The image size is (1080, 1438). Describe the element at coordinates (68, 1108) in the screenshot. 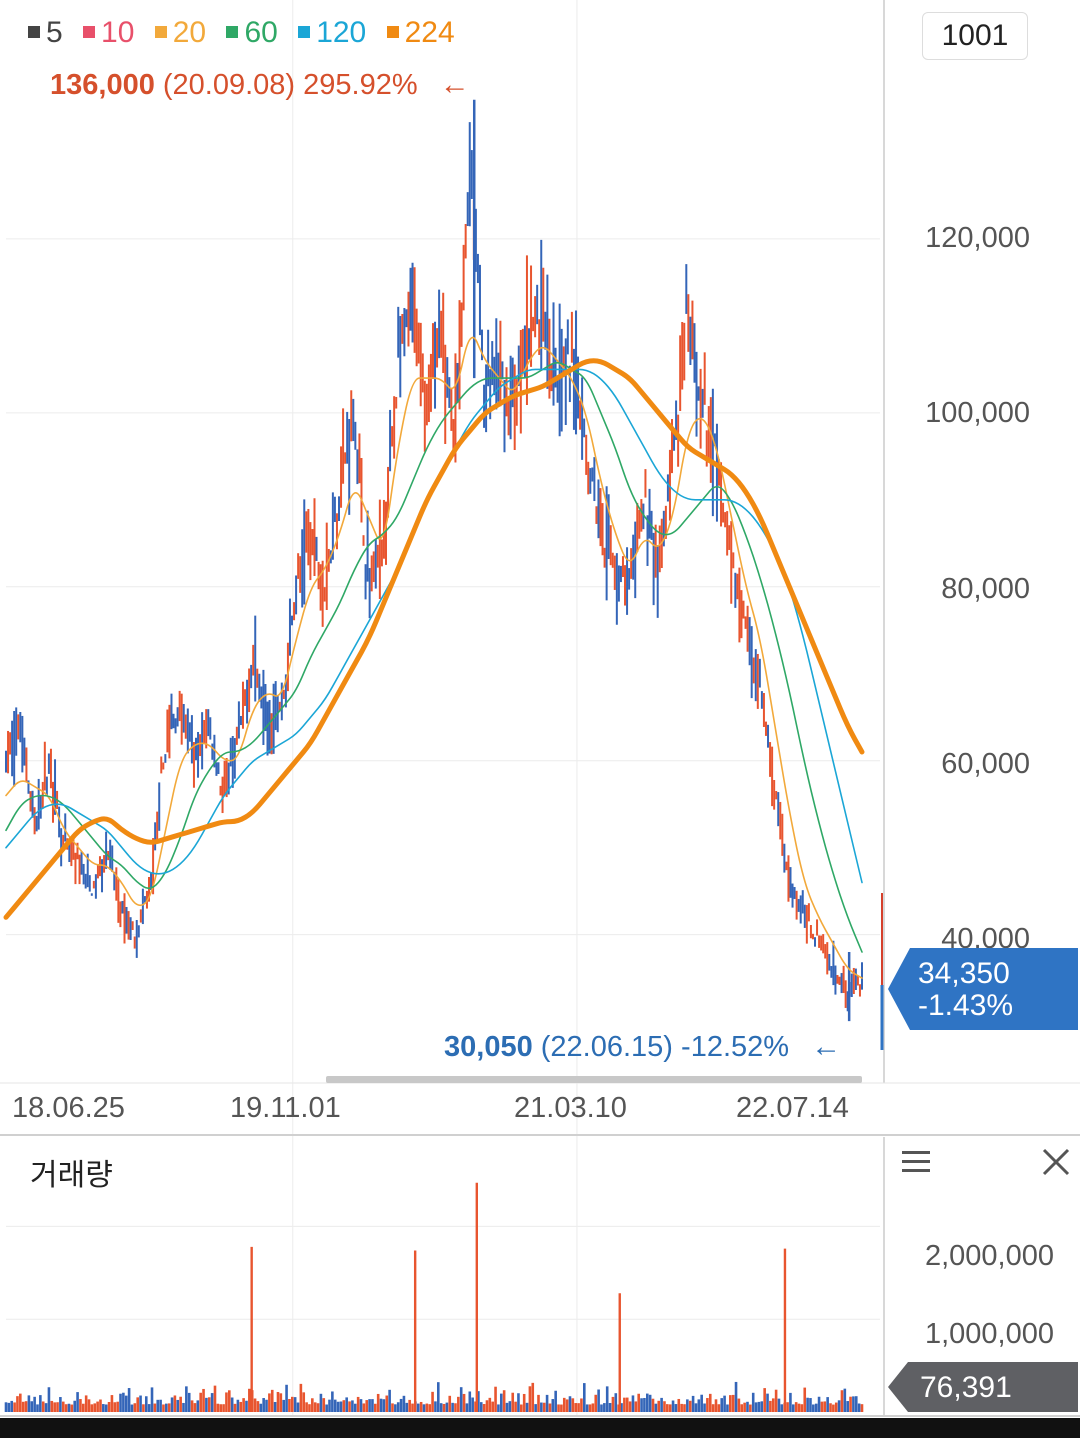

I see `x-tick-label: 18.06.25` at that location.